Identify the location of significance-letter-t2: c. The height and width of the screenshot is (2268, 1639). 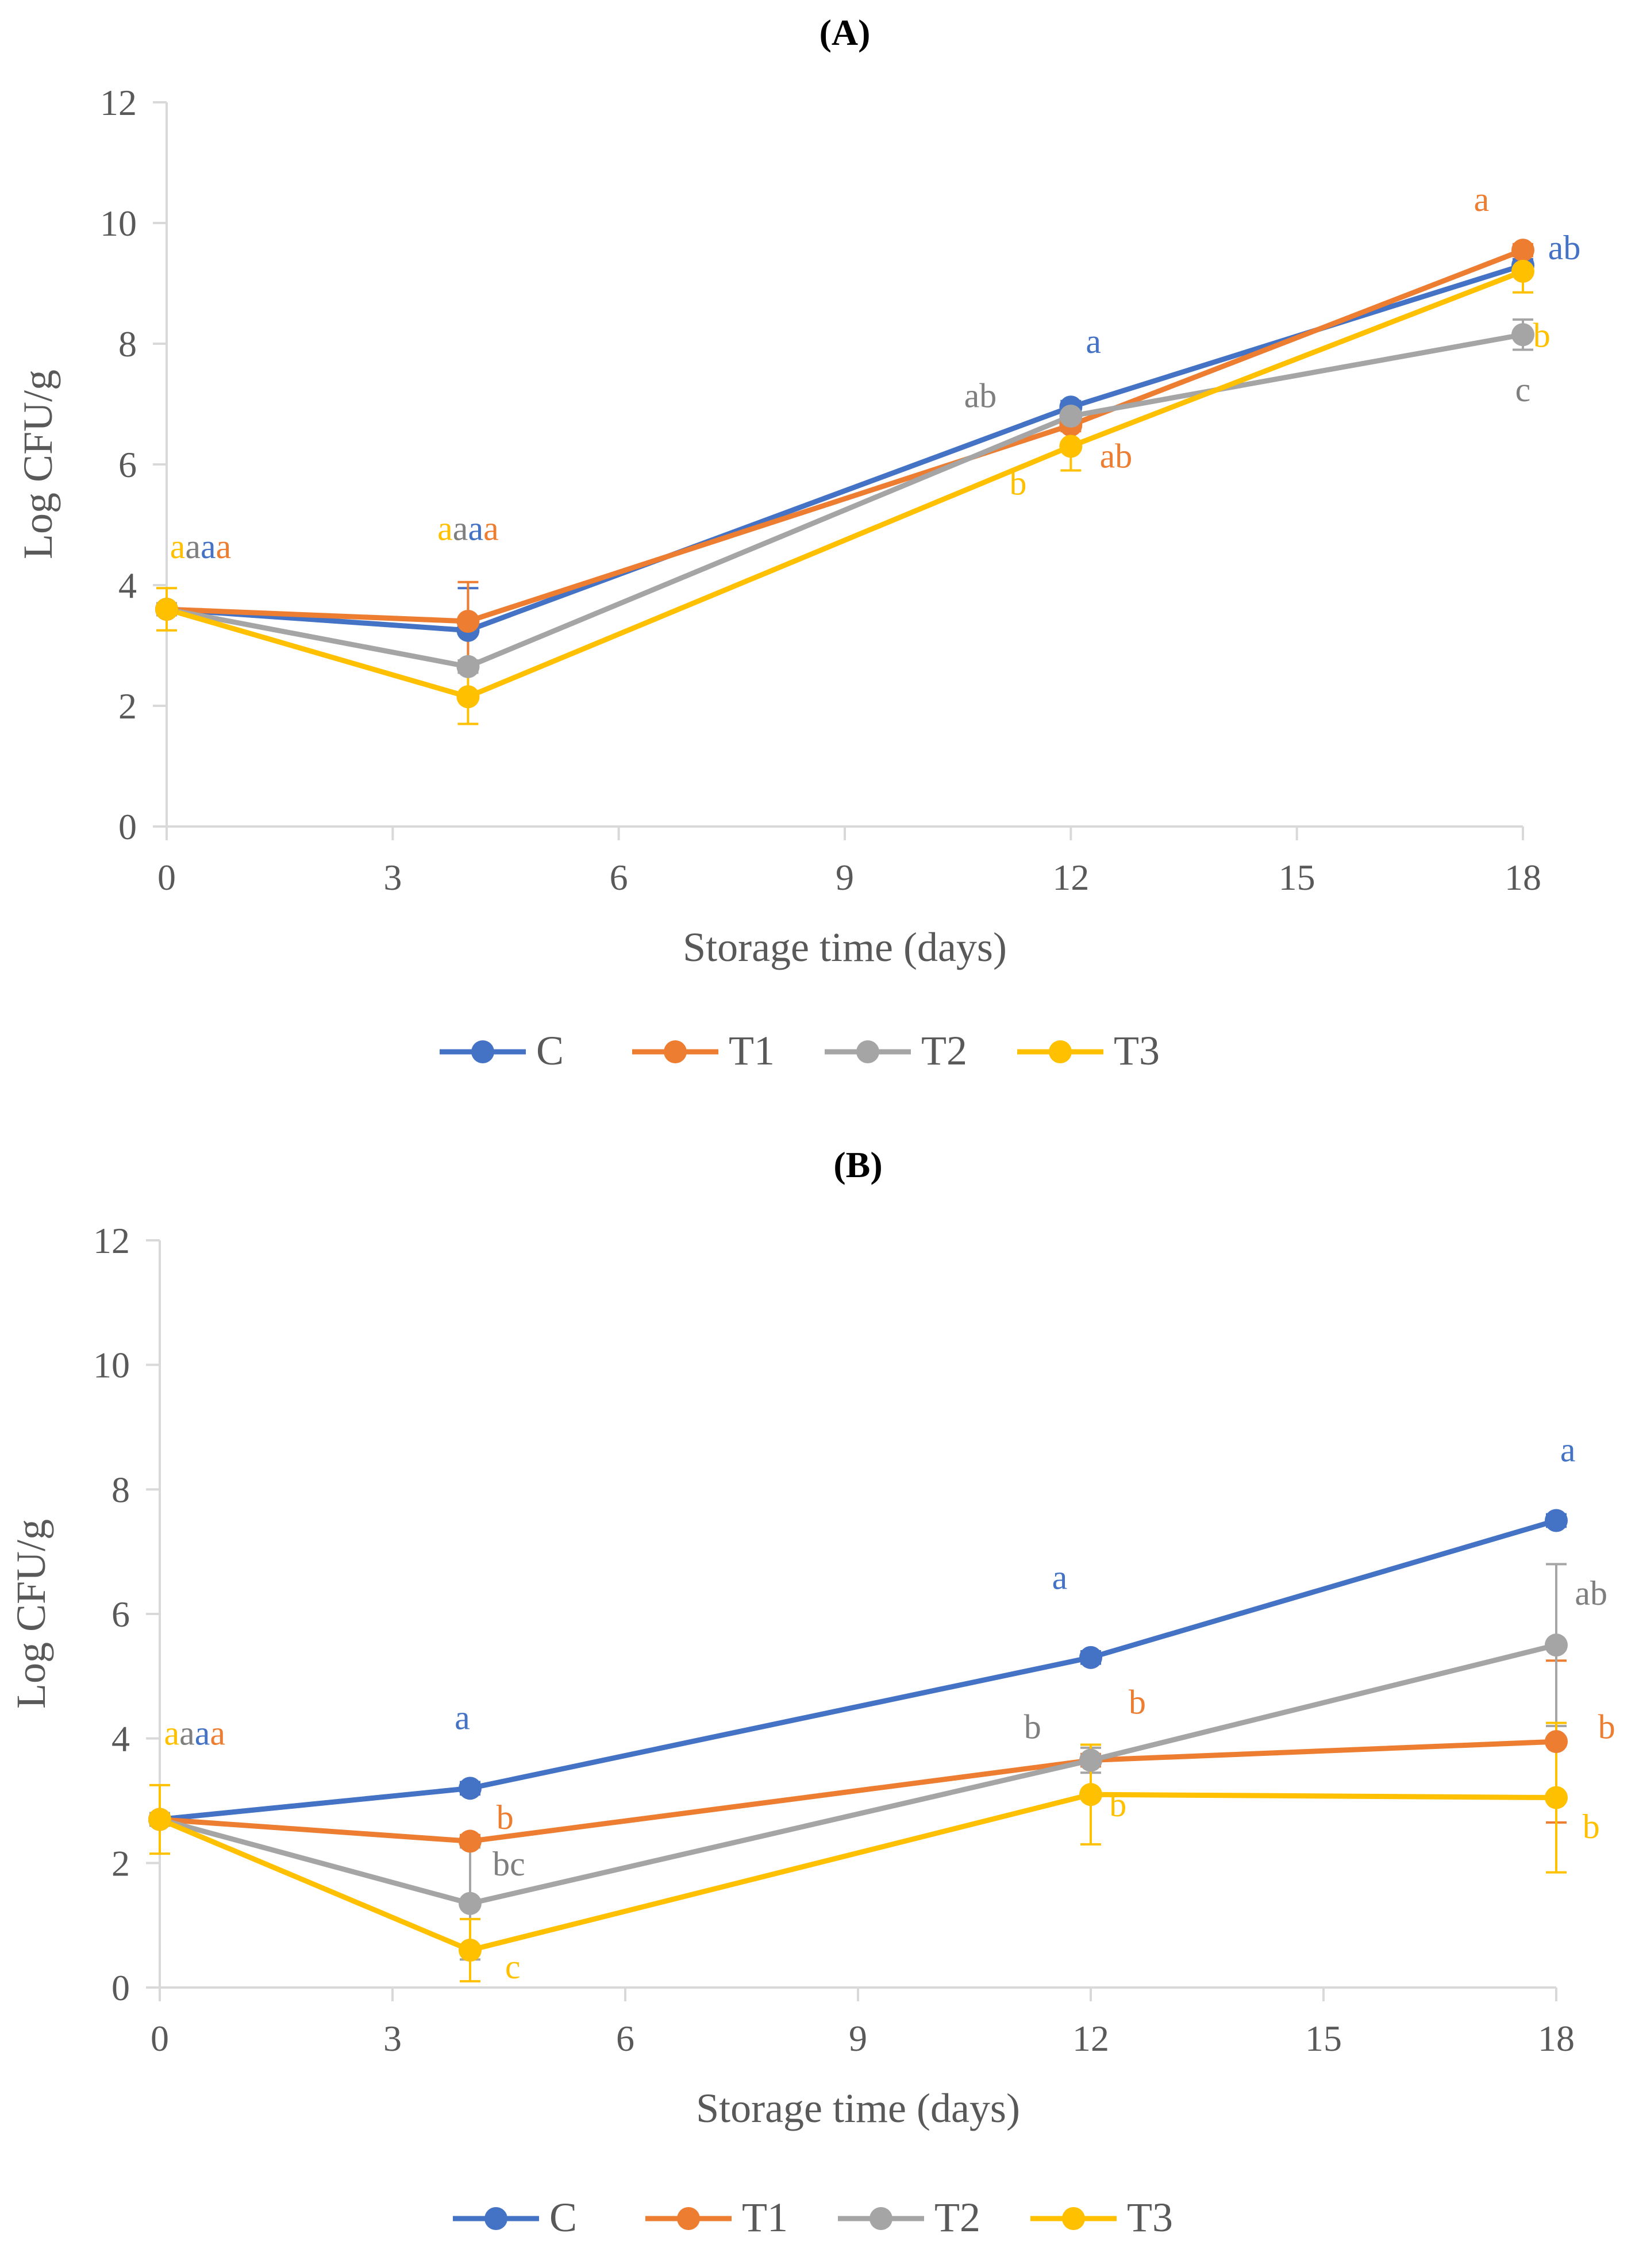
(1523, 390).